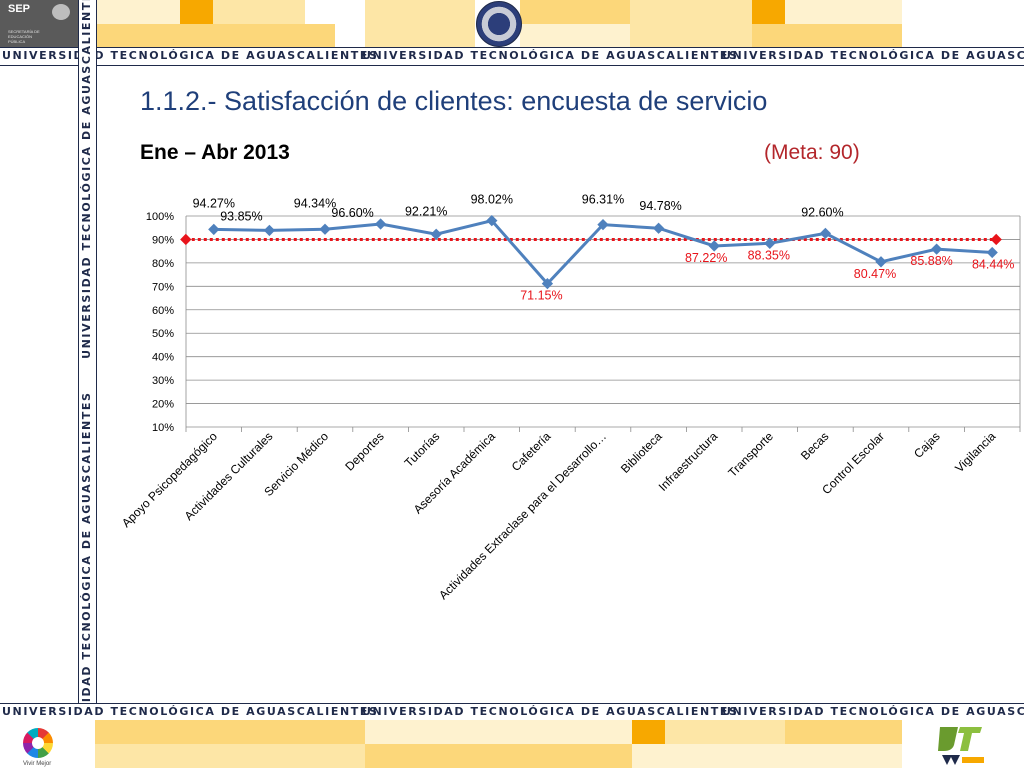 Image resolution: width=1024 pixels, height=772 pixels. I want to click on data-label: 87.22%, so click(706, 258).